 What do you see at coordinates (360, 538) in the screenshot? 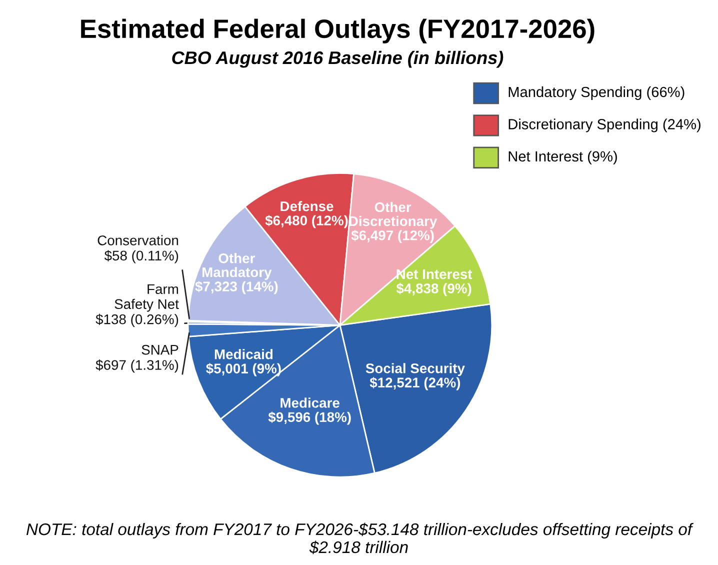
I see `text: NOTE: total outlays from FY2017 to FY2026-$53.148 trillion-excludes offsetting receipts of $2.918 trillion` at bounding box center [360, 538].